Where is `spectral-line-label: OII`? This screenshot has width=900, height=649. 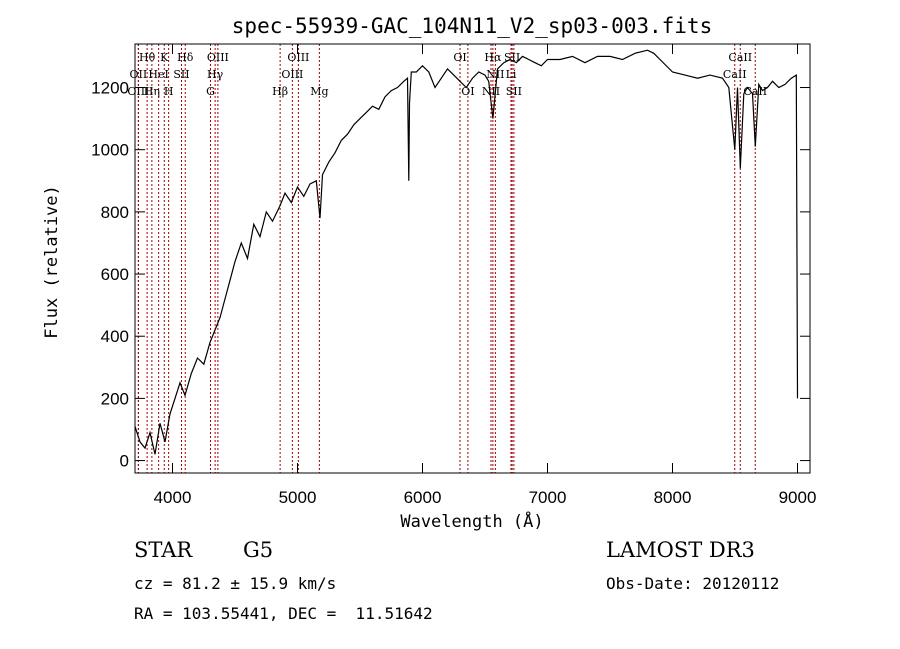 spectral-line-label: OII is located at coordinates (139, 74).